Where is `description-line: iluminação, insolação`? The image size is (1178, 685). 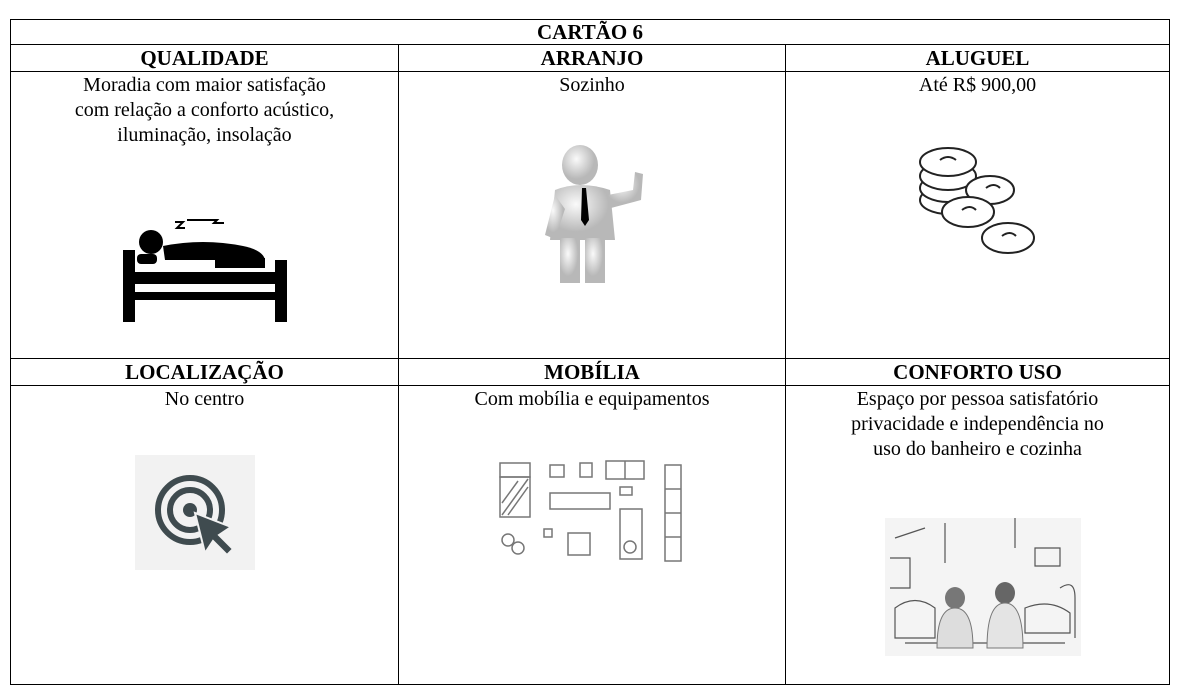
description-line: iluminação, insolação is located at coordinates (204, 135).